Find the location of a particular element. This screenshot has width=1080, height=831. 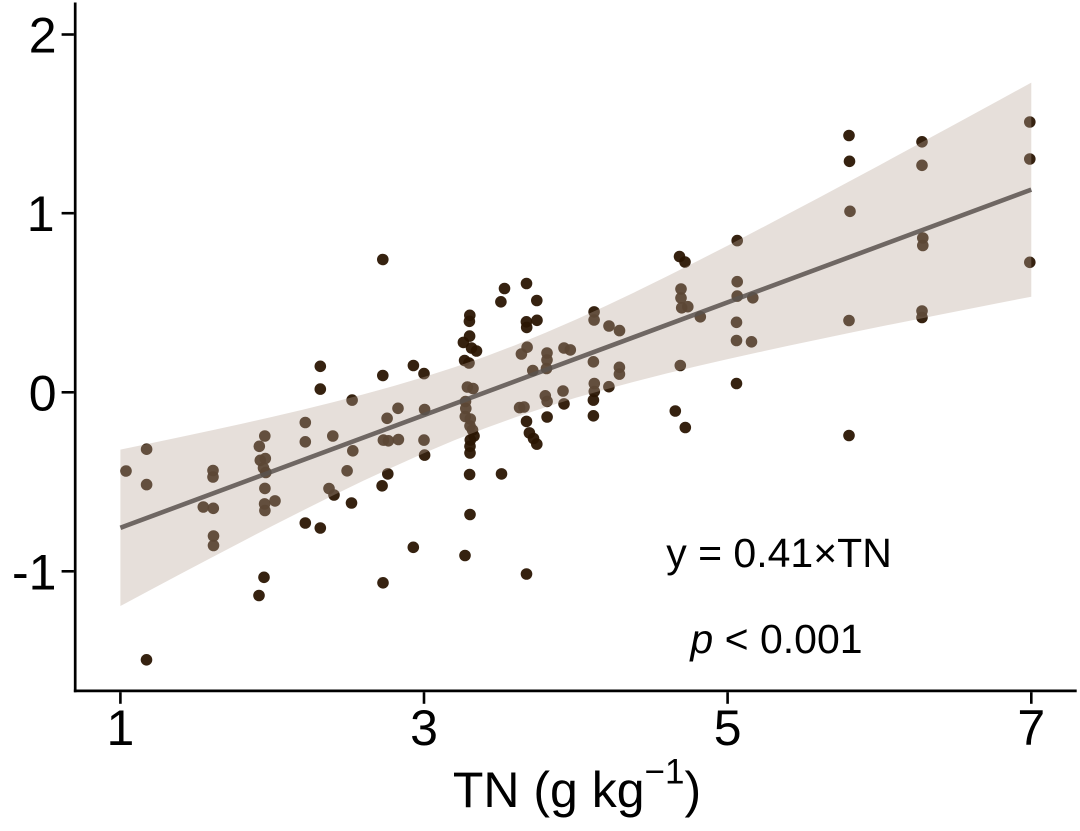

svg-text: p < 0.001 is located at coordinates (775, 639).